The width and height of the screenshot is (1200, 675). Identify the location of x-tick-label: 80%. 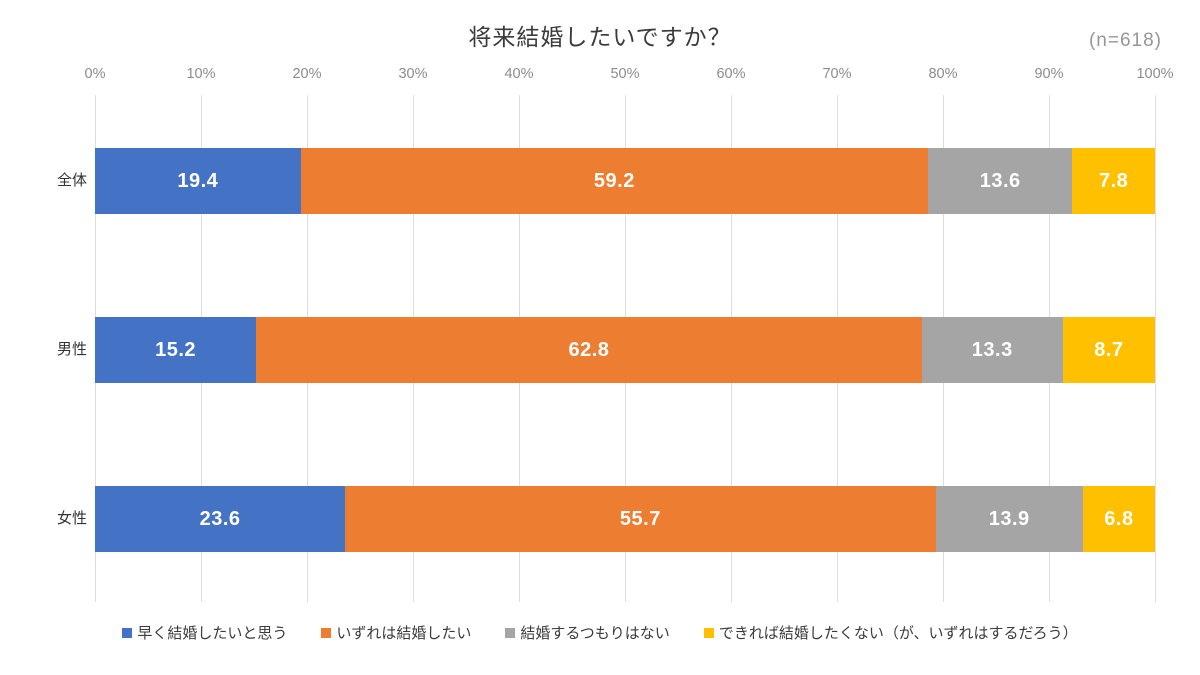
(943, 74).